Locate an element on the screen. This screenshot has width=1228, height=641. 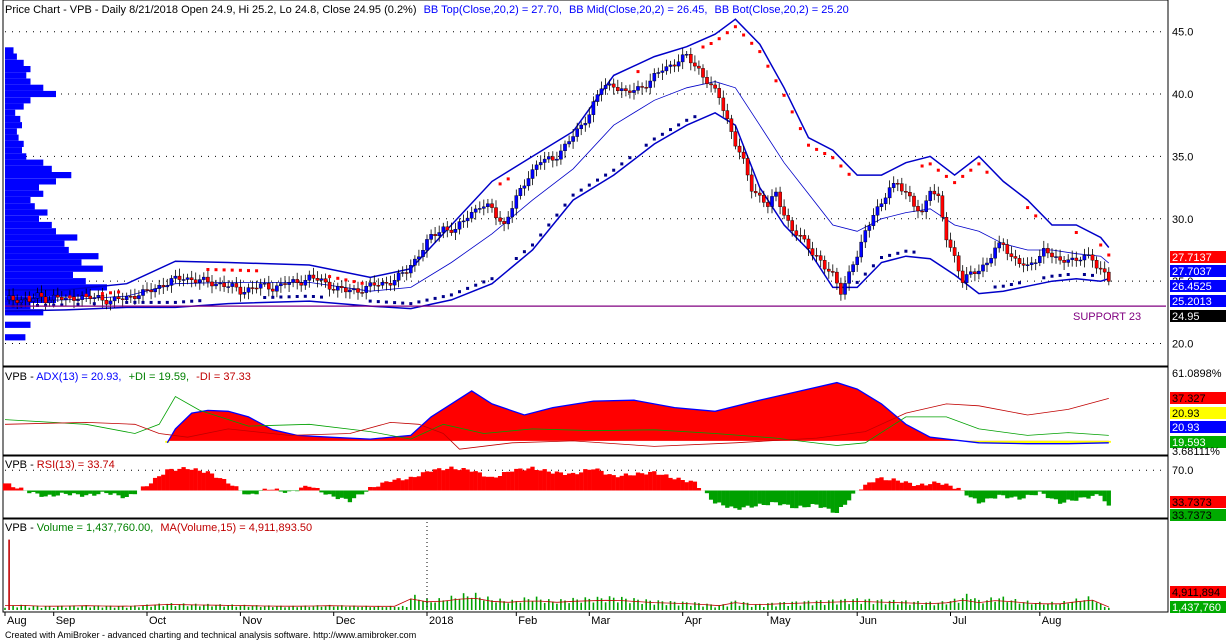
adx-right-label: 20.93 is located at coordinates (1186, 428).